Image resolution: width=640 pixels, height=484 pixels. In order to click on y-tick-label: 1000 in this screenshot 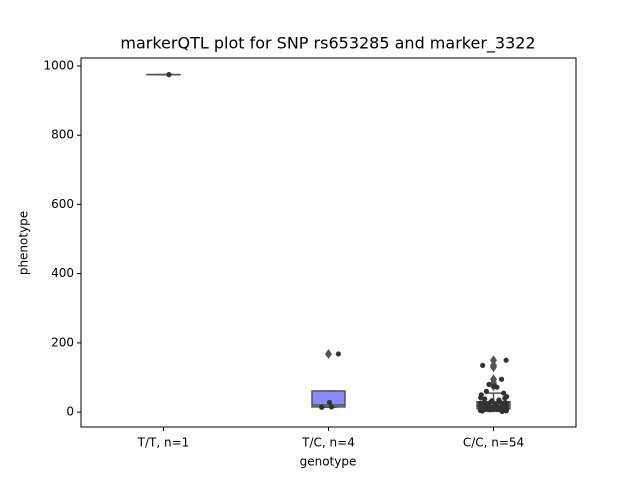, I will do `click(58, 65)`.